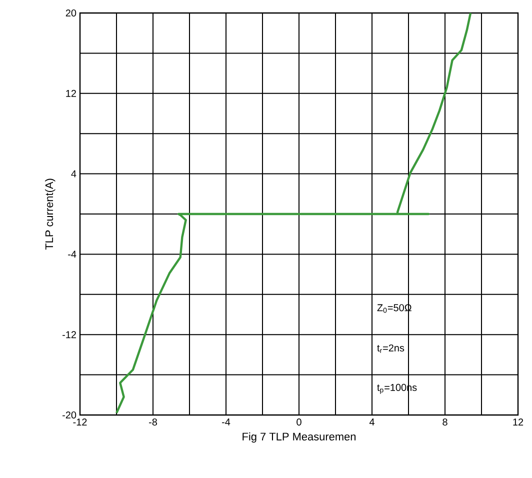 The height and width of the screenshot is (478, 532). I want to click on y-tick-label: -12, so click(69, 334).